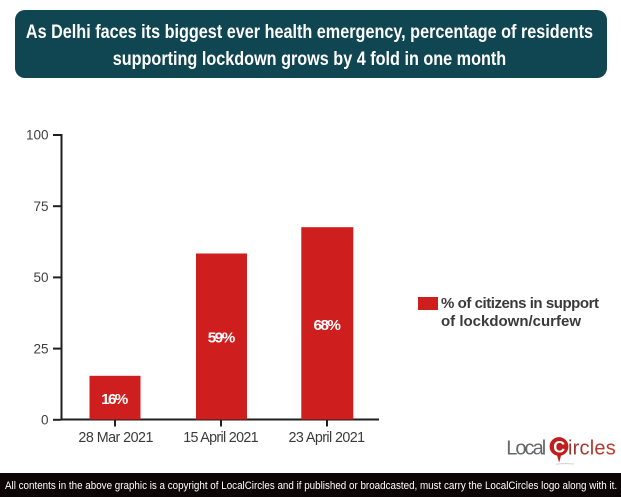 This screenshot has height=497, width=621. Describe the element at coordinates (526, 449) in the screenshot. I see `svg-text: Local` at that location.